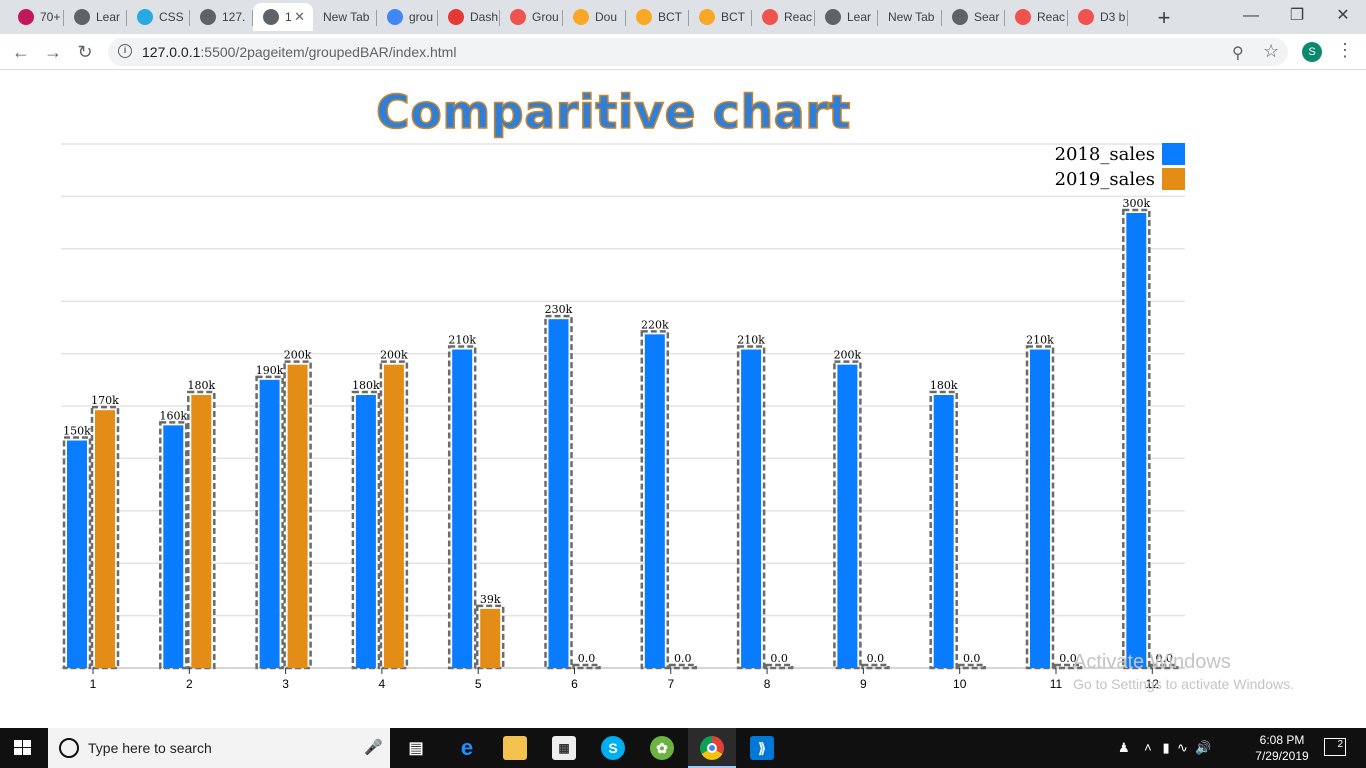  What do you see at coordinates (221, 17) in the screenshot?
I see `tab-4: 127.` at bounding box center [221, 17].